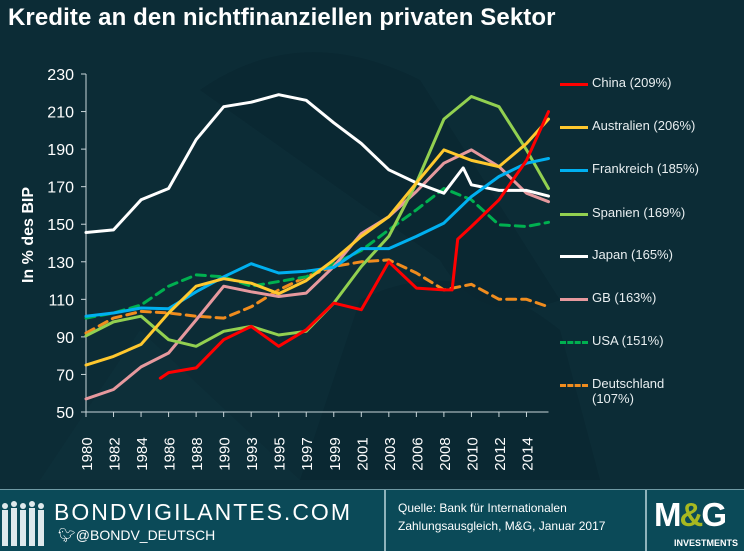  Describe the element at coordinates (639, 212) in the screenshot. I see `legend-label: Spanien (169%)` at that location.